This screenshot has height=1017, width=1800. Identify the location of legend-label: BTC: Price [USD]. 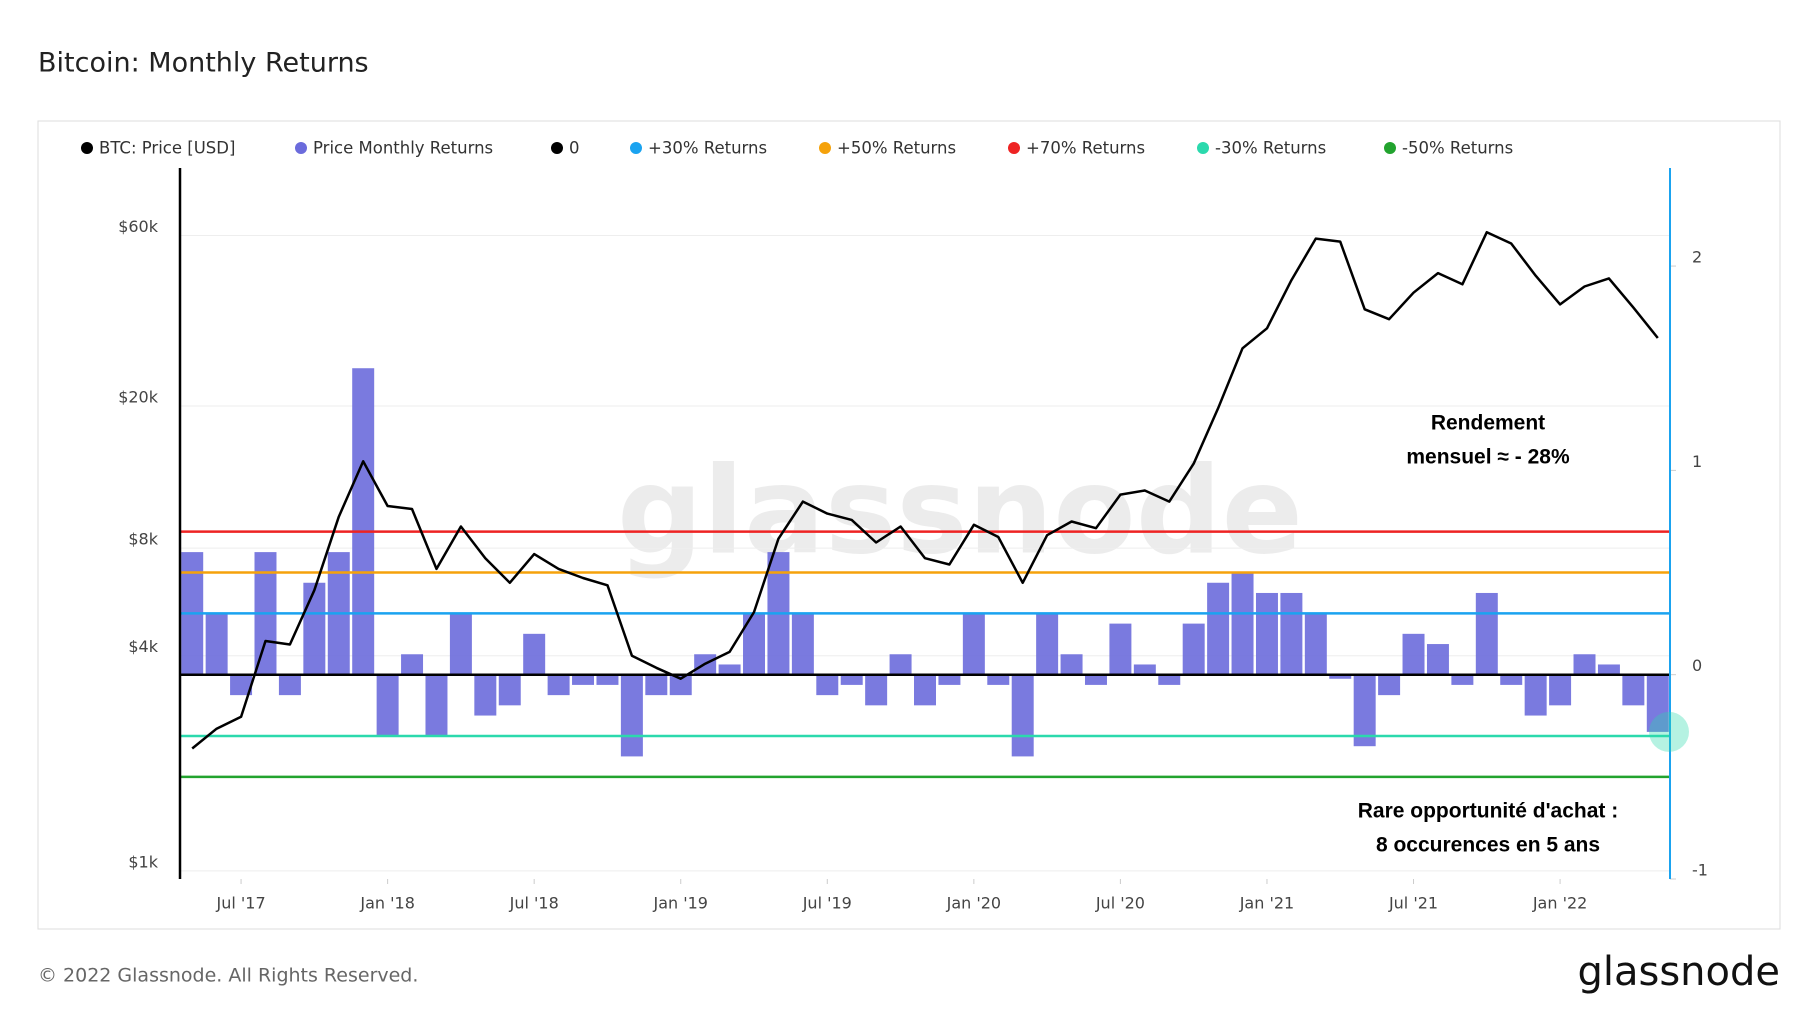
(167, 148).